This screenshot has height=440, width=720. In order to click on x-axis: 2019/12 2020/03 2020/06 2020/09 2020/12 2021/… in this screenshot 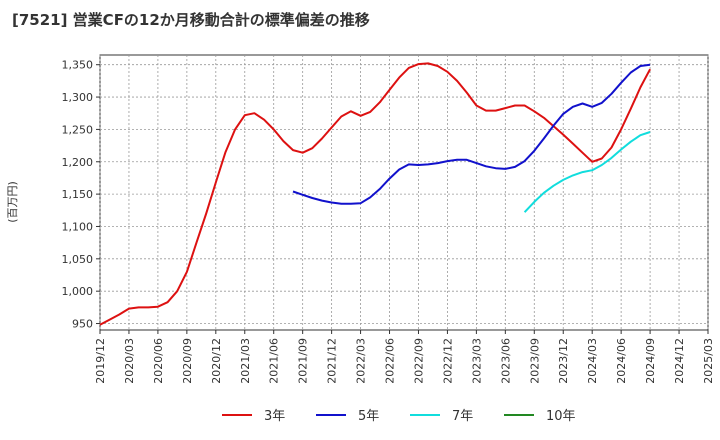, I will do `click(404, 357)`.